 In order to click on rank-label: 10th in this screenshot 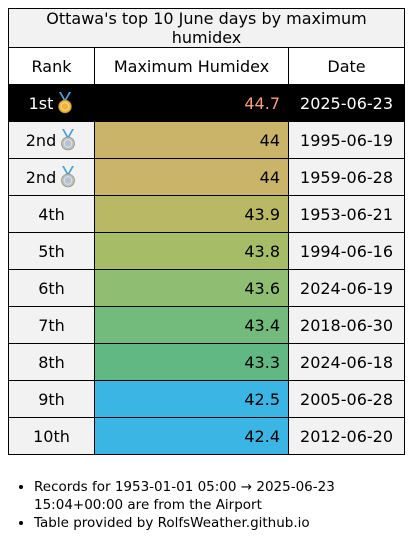, I will do `click(51, 436)`.